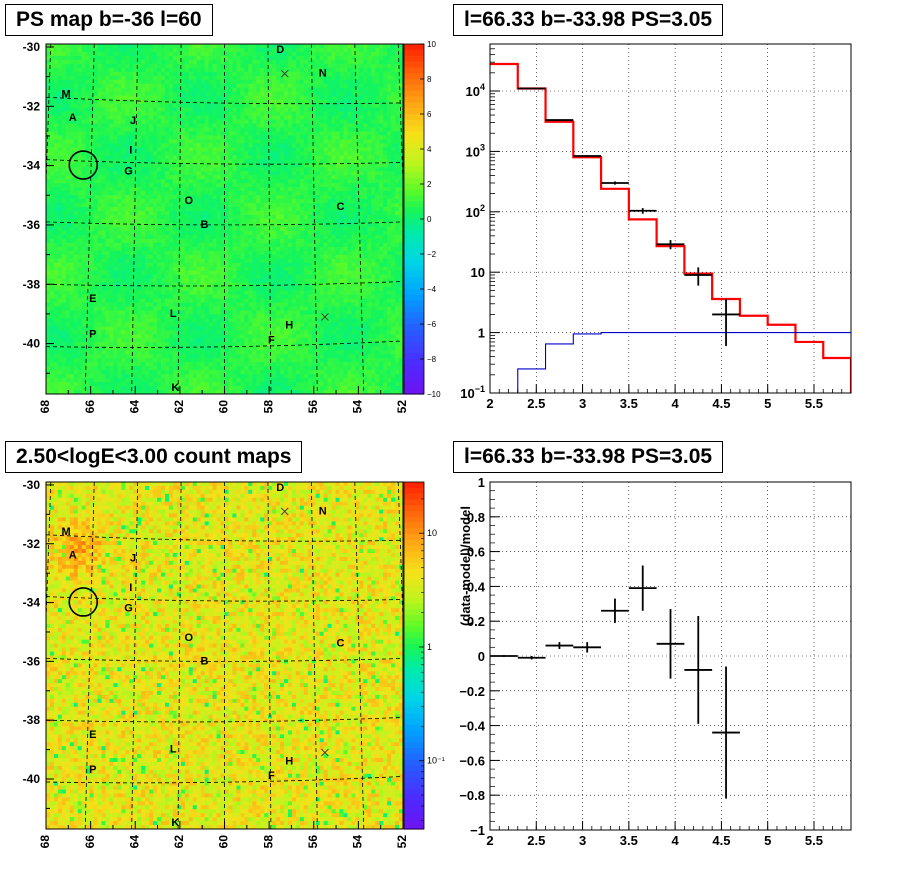 The height and width of the screenshot is (875, 898). I want to click on x-tick-label: 62, so click(179, 842).